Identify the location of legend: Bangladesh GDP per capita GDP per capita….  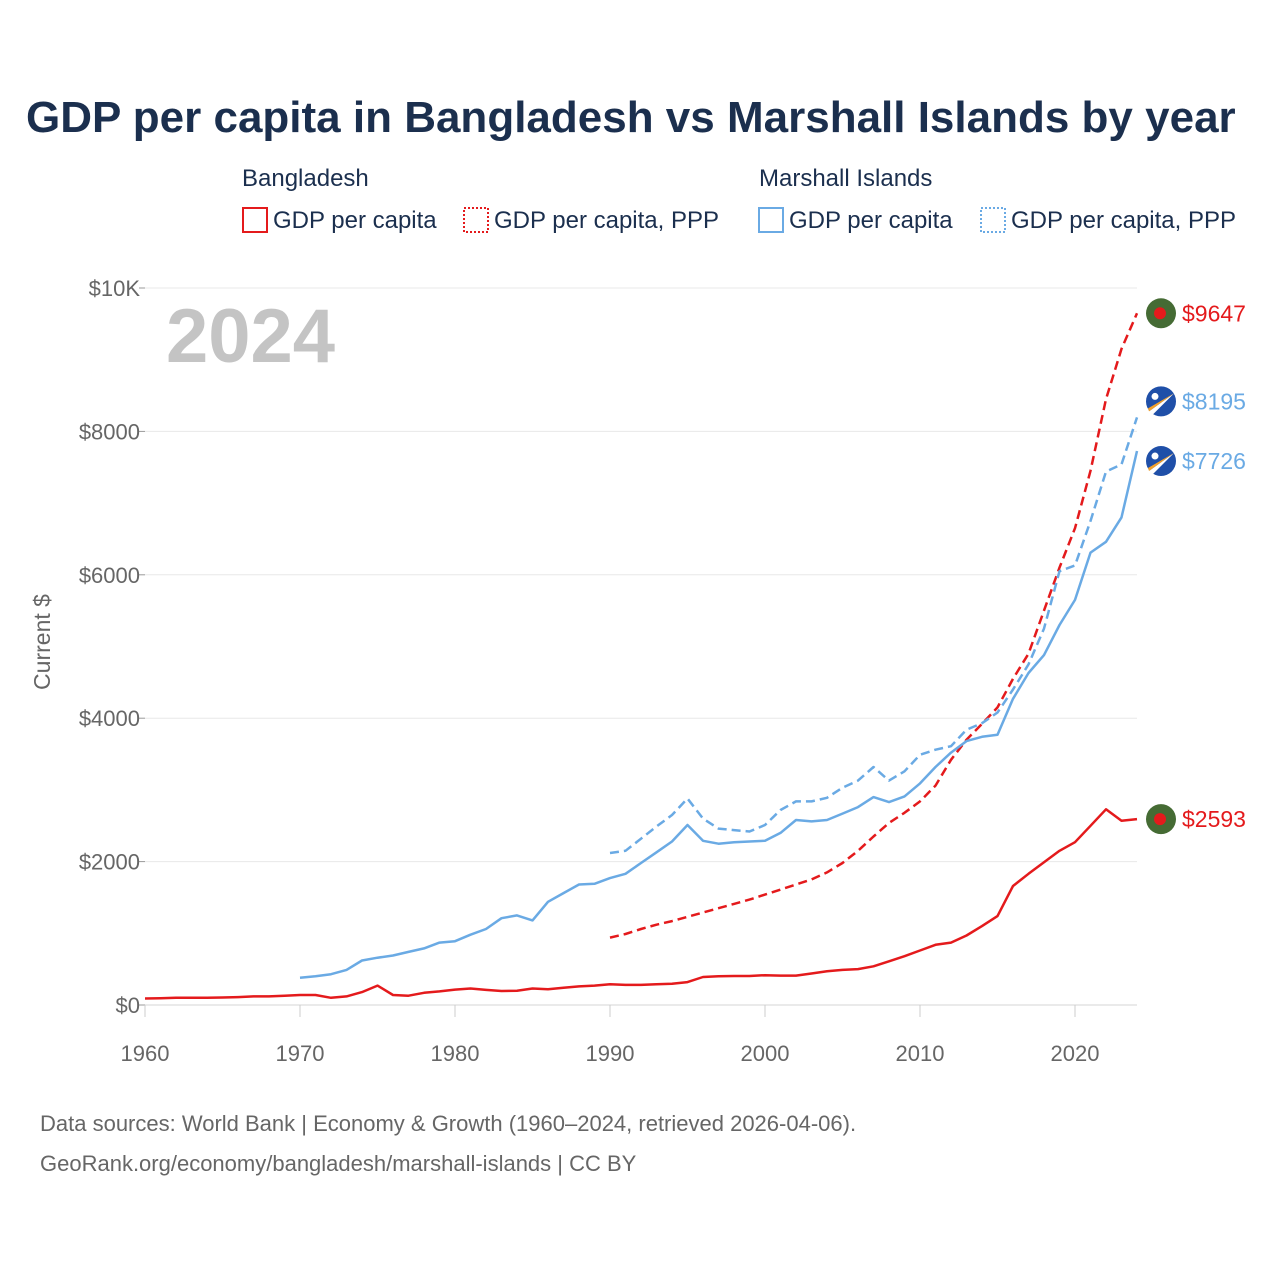
(739, 199).